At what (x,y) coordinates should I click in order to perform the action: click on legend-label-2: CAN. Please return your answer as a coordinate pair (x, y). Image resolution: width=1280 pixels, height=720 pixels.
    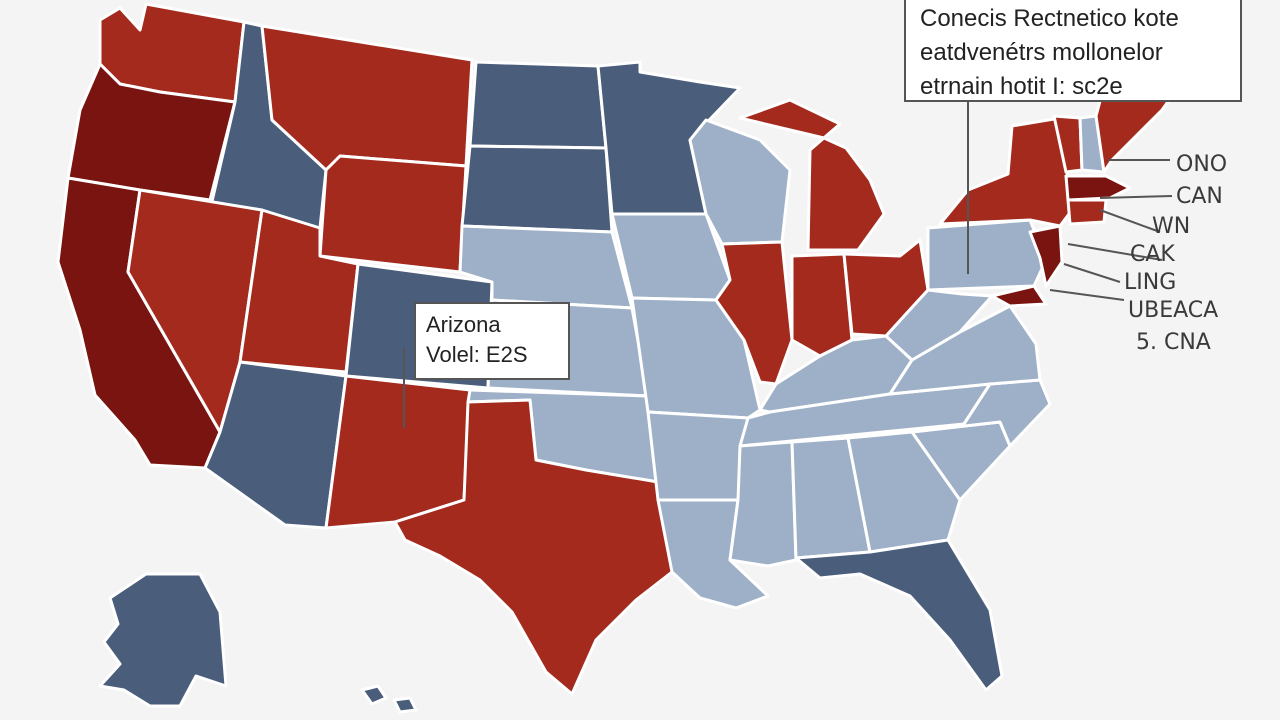
    Looking at the image, I should click on (1199, 196).